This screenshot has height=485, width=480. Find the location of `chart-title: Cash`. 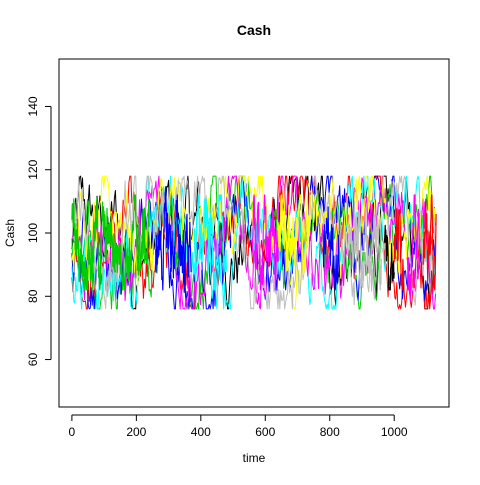

chart-title: Cash is located at coordinates (254, 30).